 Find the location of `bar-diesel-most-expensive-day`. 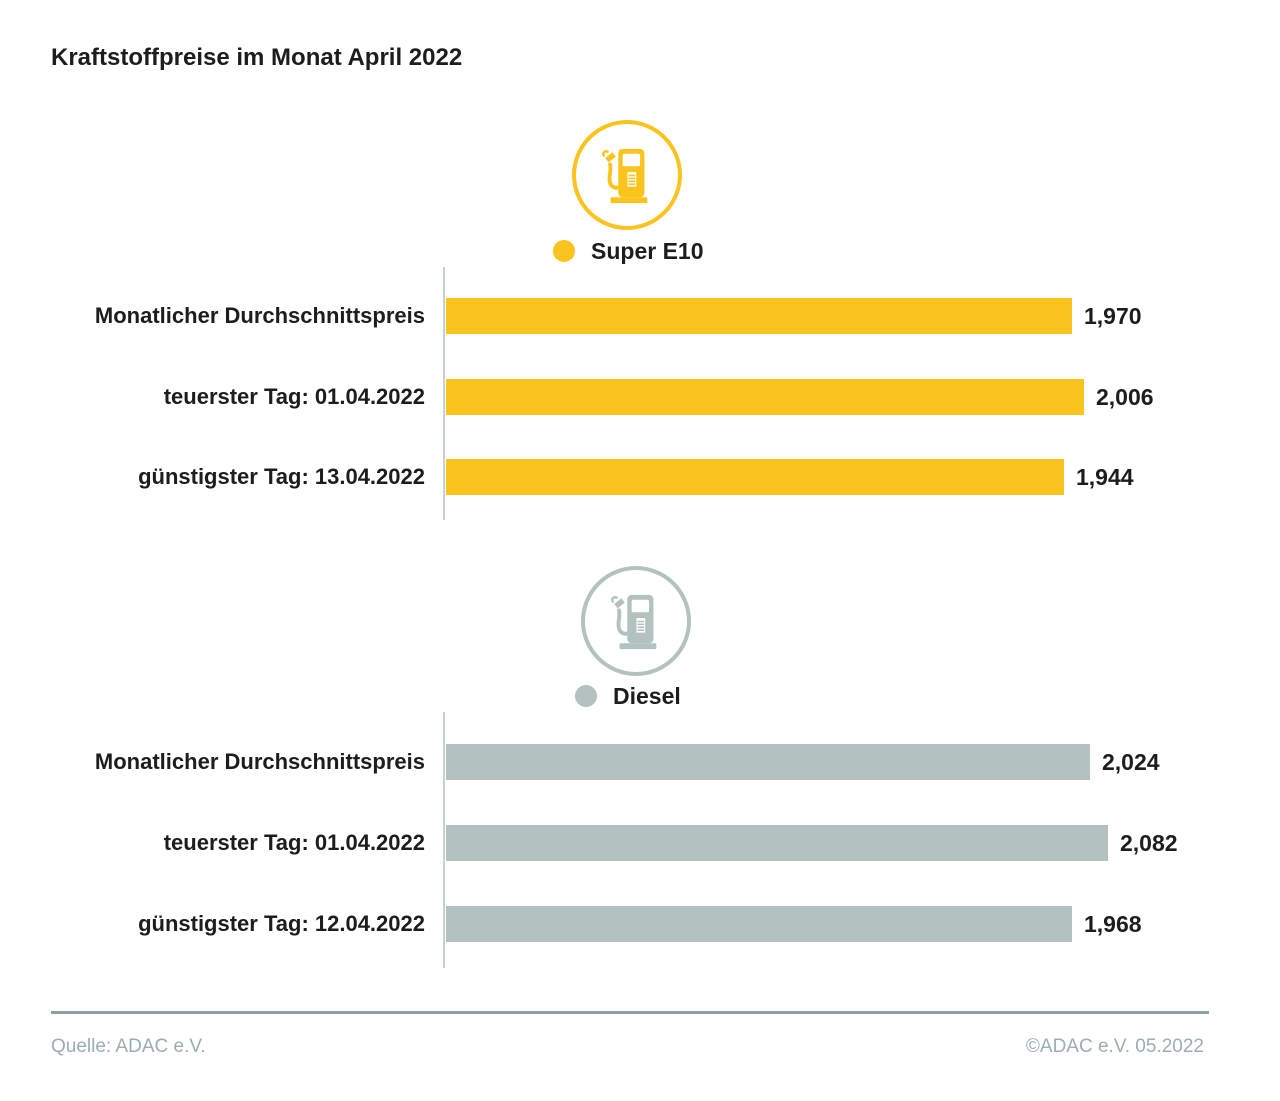

bar-diesel-most-expensive-day is located at coordinates (777, 843).